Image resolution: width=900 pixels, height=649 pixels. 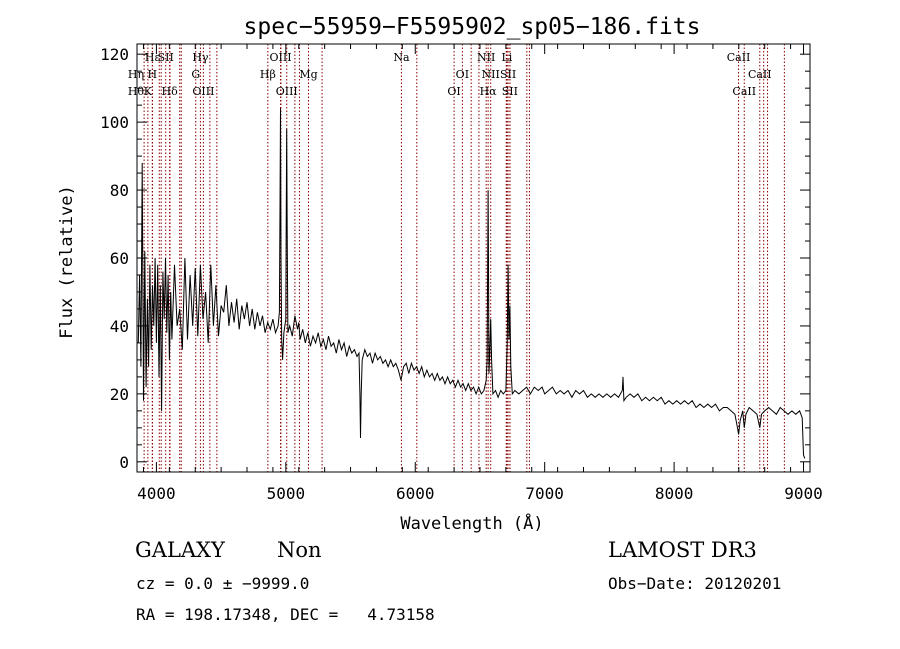 I want to click on line-label: Hβ, so click(x=268, y=74).